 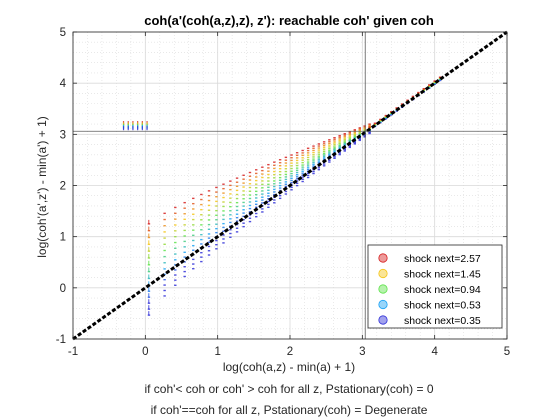 What do you see at coordinates (289, 367) in the screenshot?
I see `x-axis-label: log(coh(a,z) - min(a) + 1)` at bounding box center [289, 367].